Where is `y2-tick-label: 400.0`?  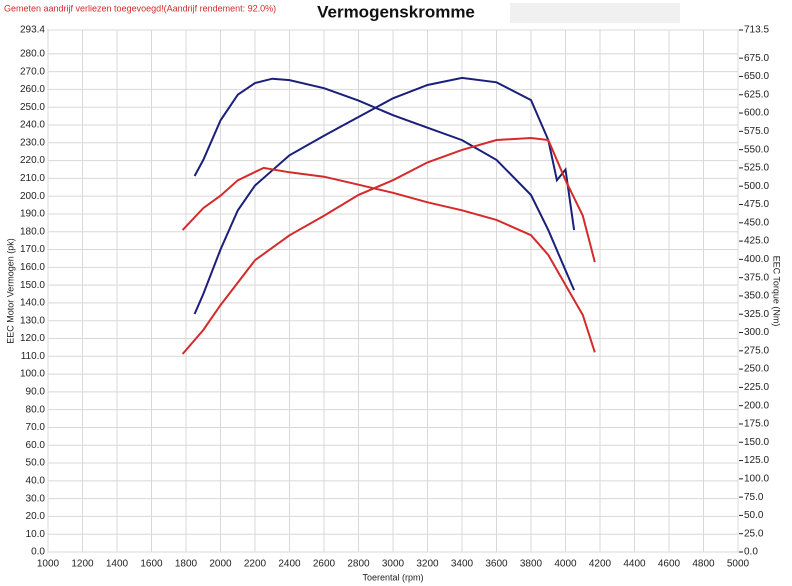
y2-tick-label: 400.0 is located at coordinates (756, 259).